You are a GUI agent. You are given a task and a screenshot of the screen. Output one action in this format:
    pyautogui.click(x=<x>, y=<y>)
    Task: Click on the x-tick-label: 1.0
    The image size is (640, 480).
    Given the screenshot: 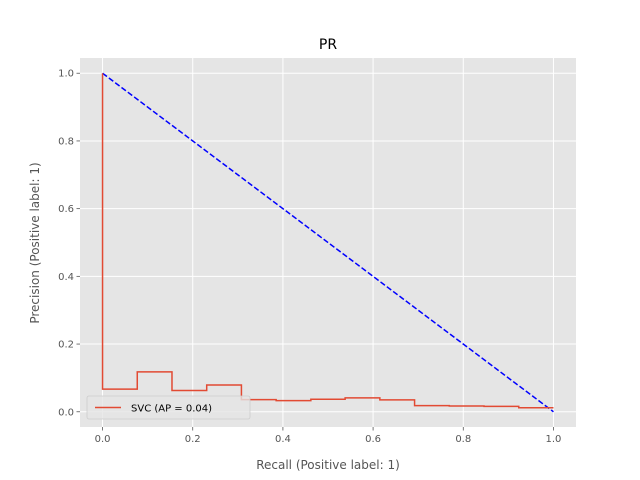 What is the action you would take?
    pyautogui.click(x=554, y=439)
    